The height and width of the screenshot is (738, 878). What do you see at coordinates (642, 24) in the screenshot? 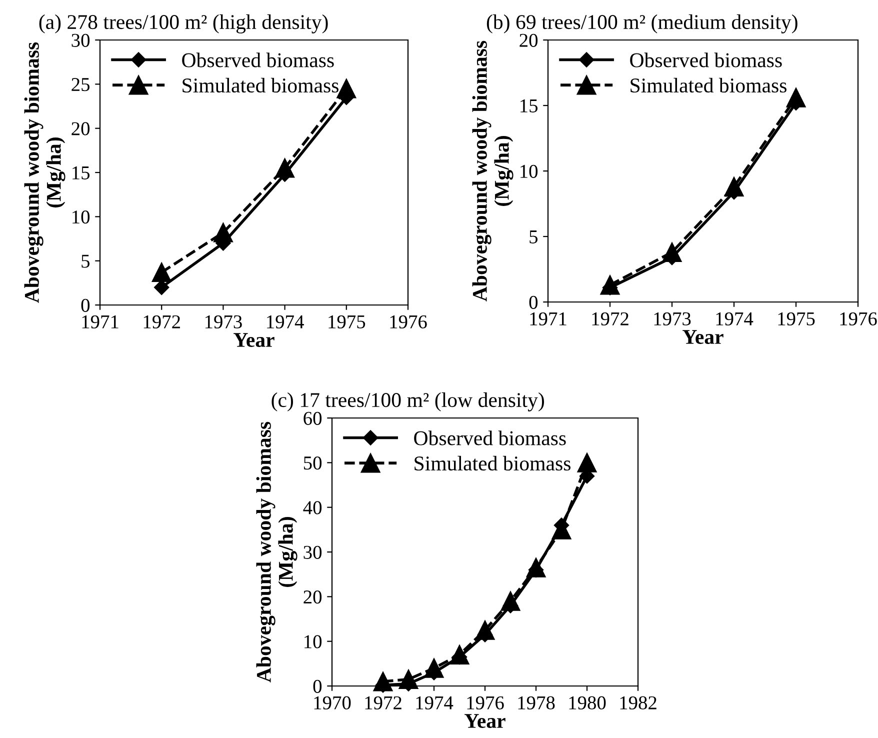
I see `chart-title: (b) 69 trees/100 m² (medium density)` at bounding box center [642, 24].